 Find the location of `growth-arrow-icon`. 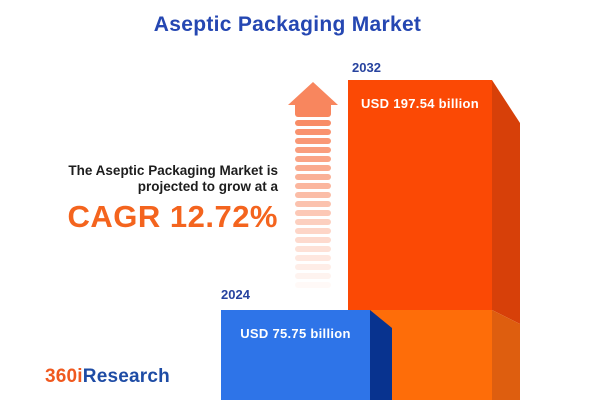

growth-arrow-icon is located at coordinates (313, 186).